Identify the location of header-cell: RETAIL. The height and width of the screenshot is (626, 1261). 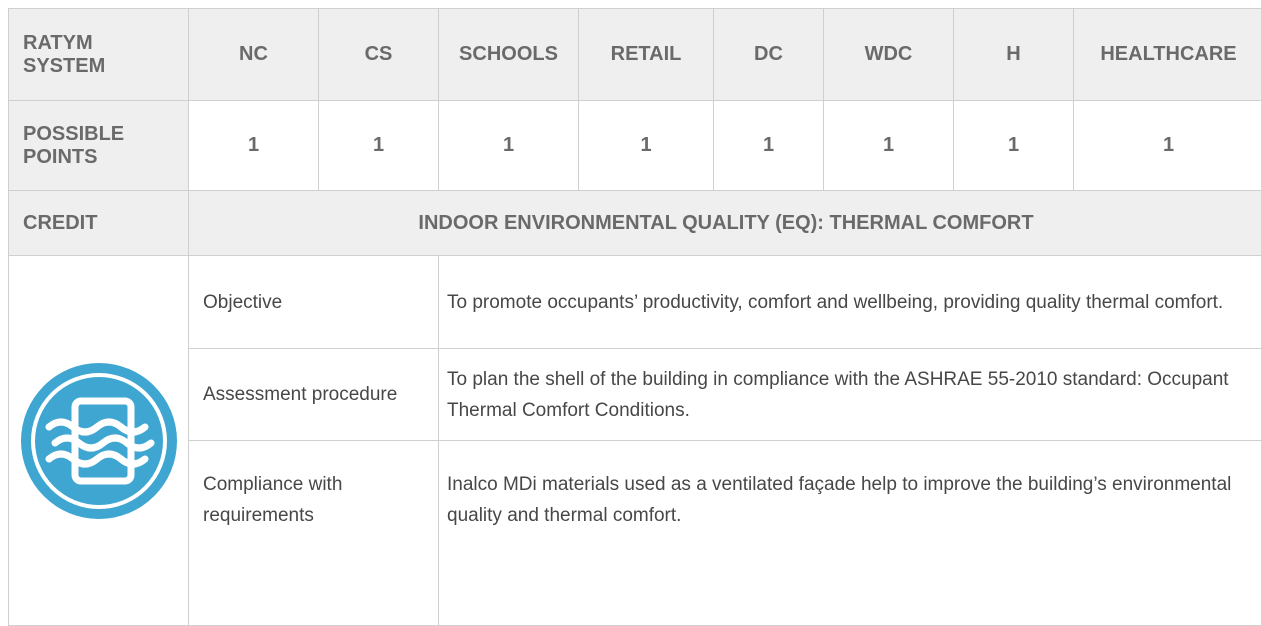
(646, 55).